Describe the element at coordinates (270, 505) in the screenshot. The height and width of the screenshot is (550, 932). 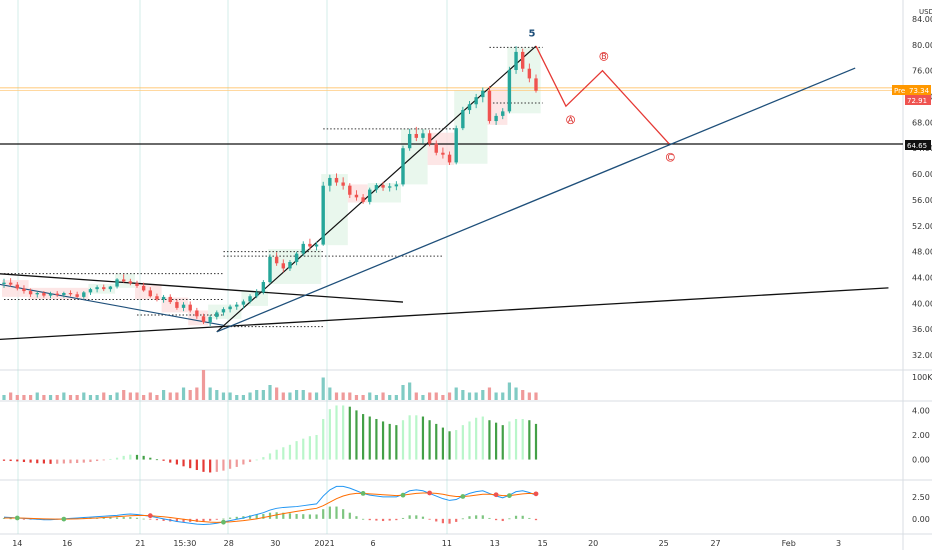
I see `macd-lines-panel` at that location.